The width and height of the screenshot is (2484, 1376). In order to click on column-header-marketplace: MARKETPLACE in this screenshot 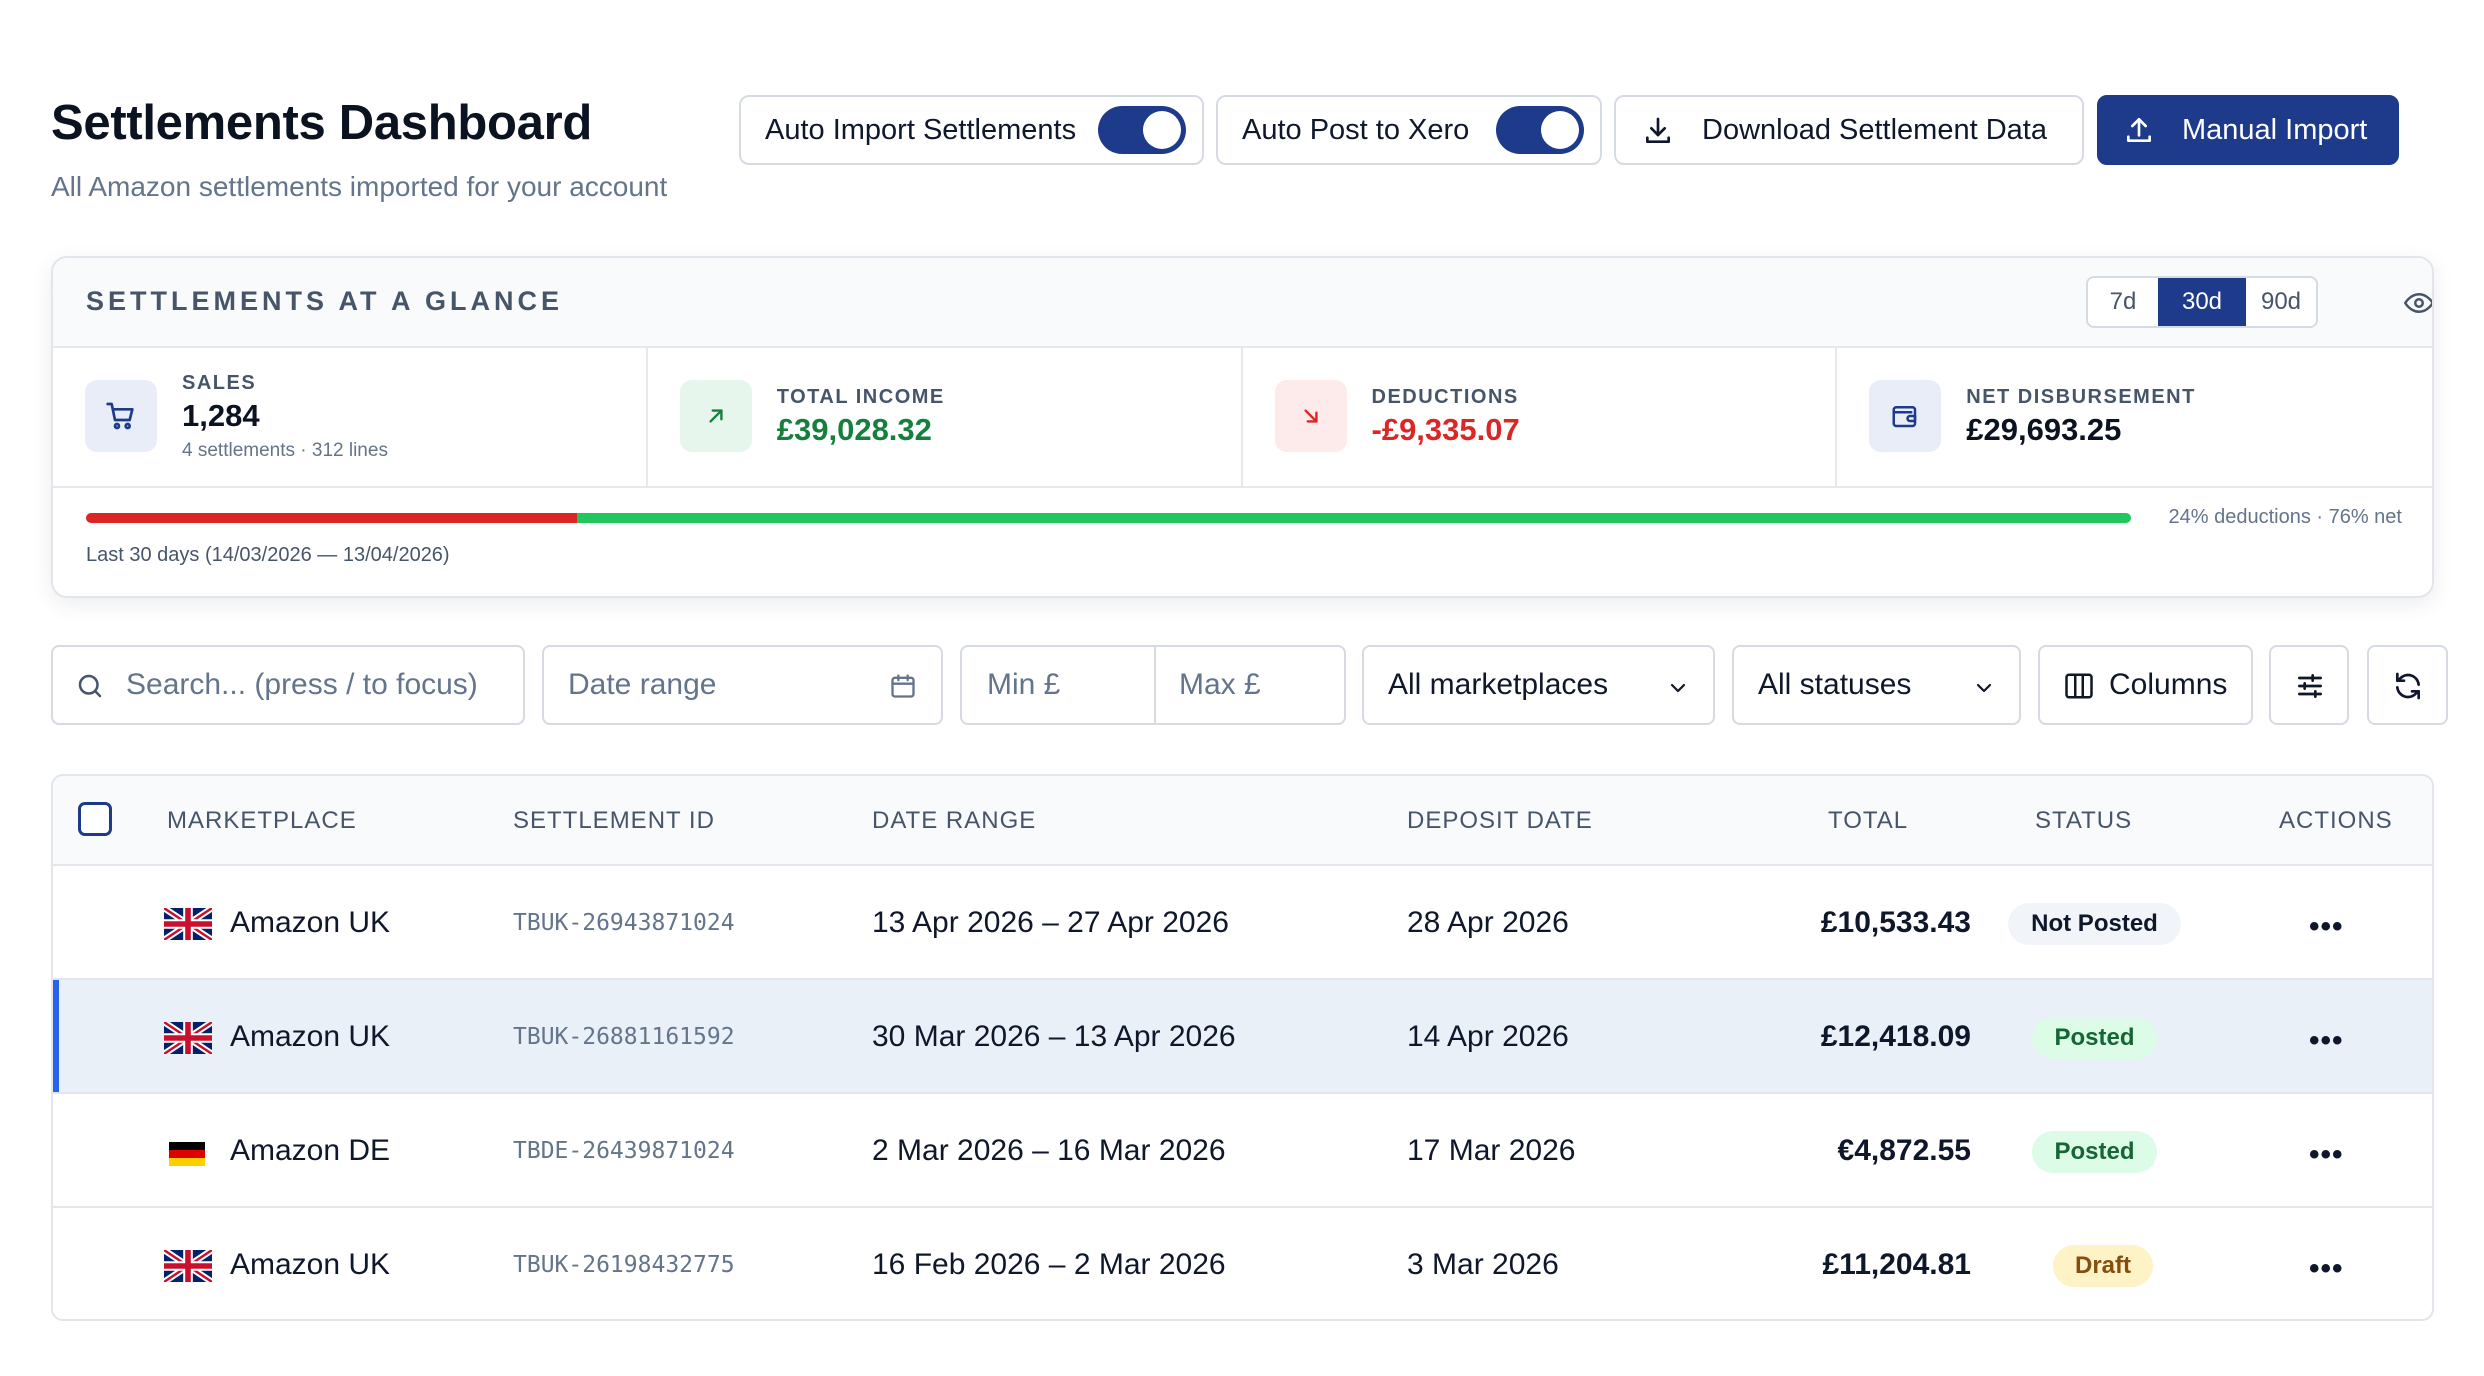, I will do `click(262, 820)`.